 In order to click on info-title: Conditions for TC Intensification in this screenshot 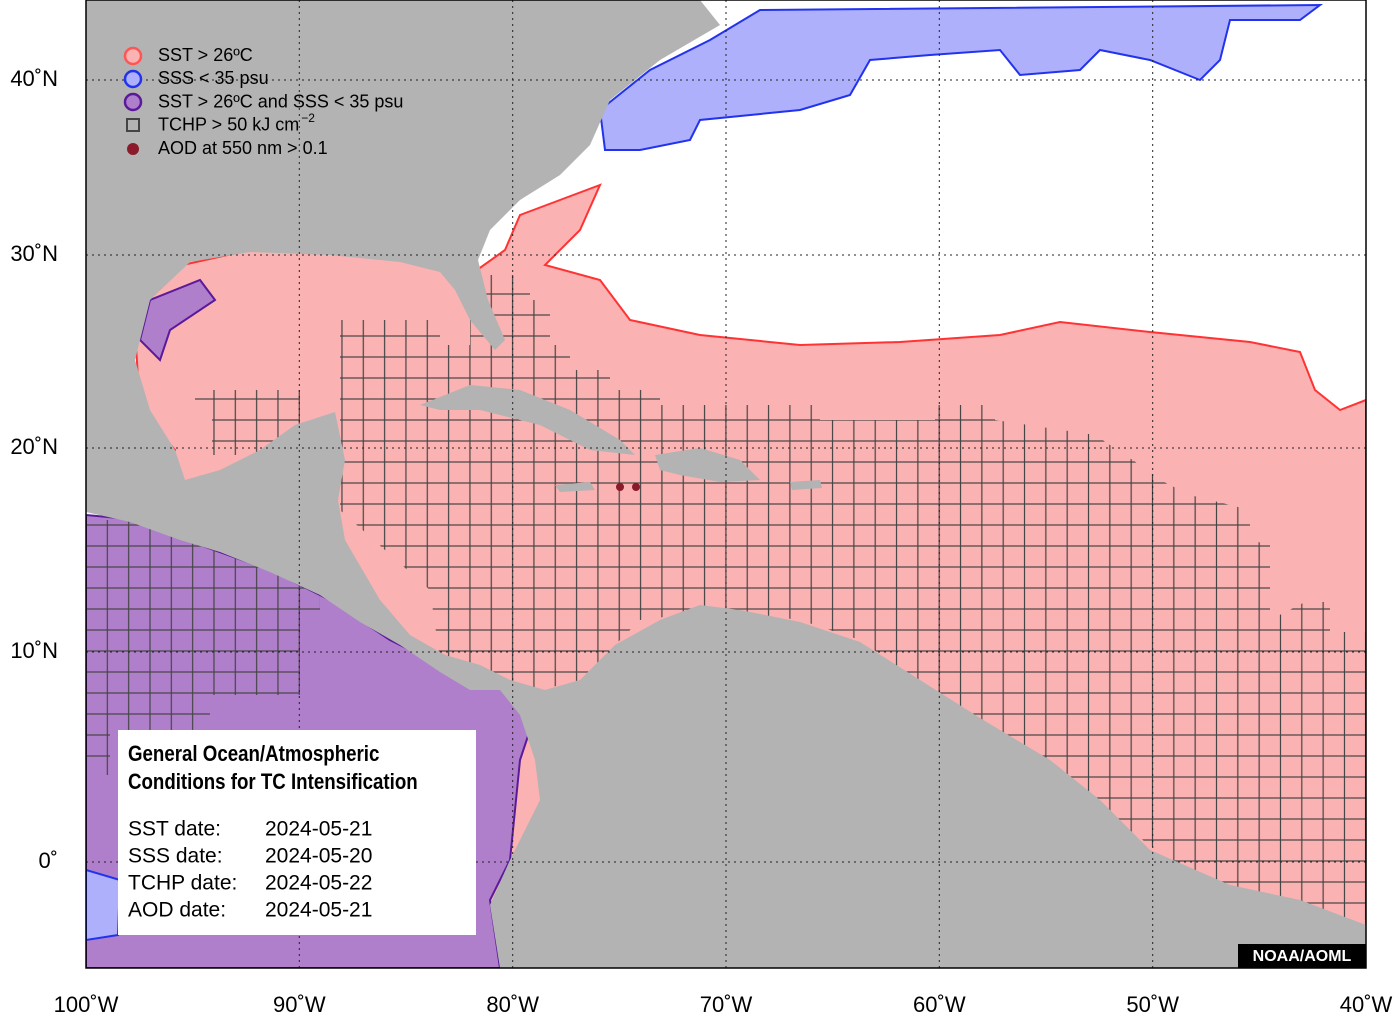, I will do `click(273, 782)`.